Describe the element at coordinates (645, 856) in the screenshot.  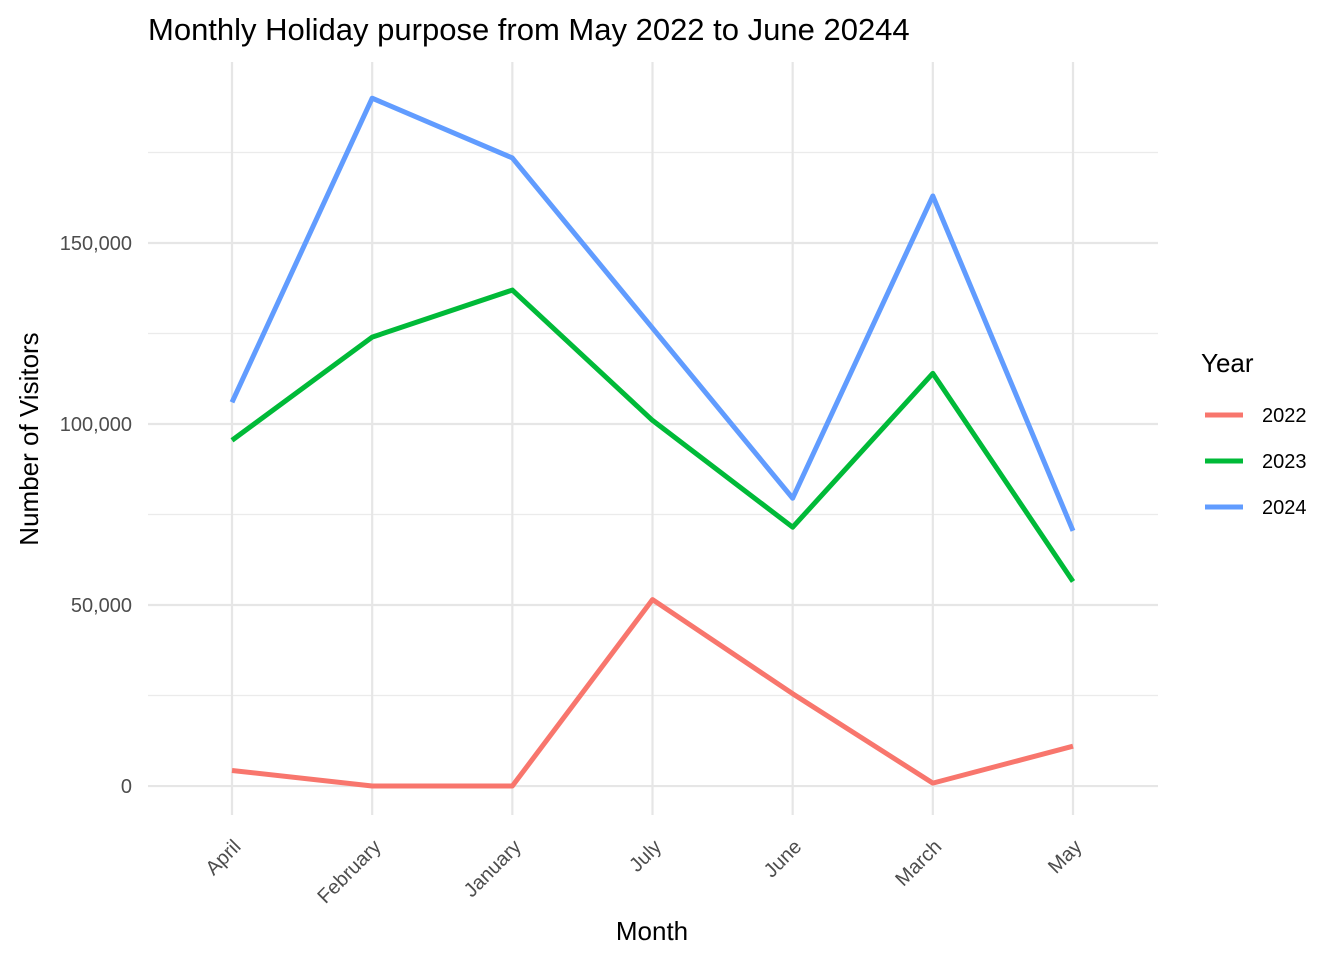
I see `x-tick-label: July` at that location.